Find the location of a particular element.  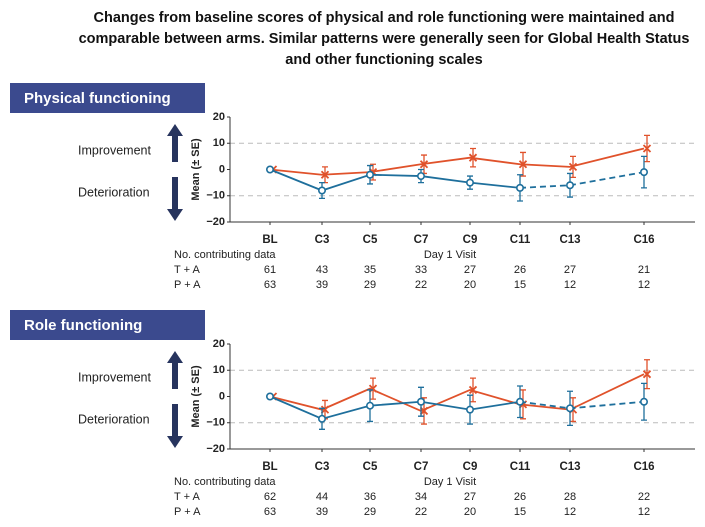

x-axis-label: Day 1 Visit is located at coordinates (450, 482).